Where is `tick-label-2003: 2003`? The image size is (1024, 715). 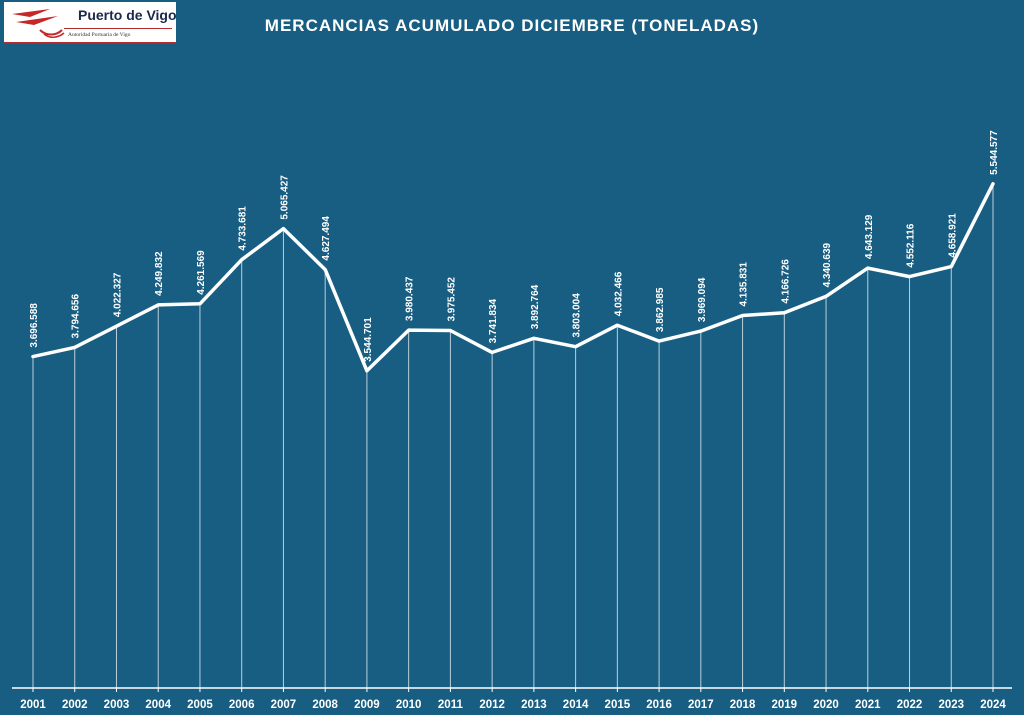 tick-label-2003: 2003 is located at coordinates (117, 705).